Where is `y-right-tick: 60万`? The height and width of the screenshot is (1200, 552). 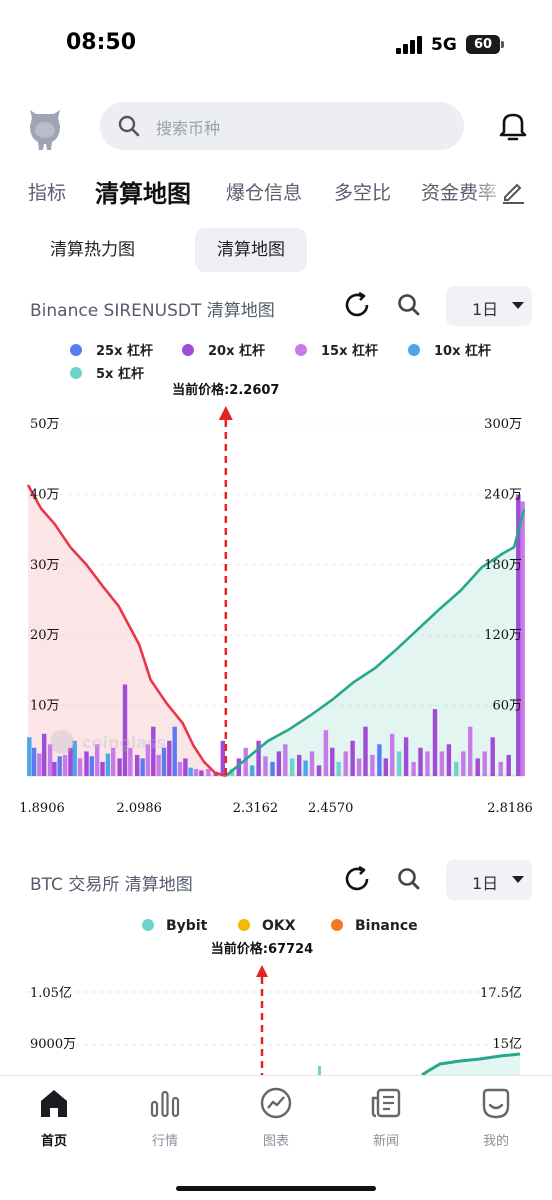
y-right-tick: 60万 is located at coordinates (507, 706).